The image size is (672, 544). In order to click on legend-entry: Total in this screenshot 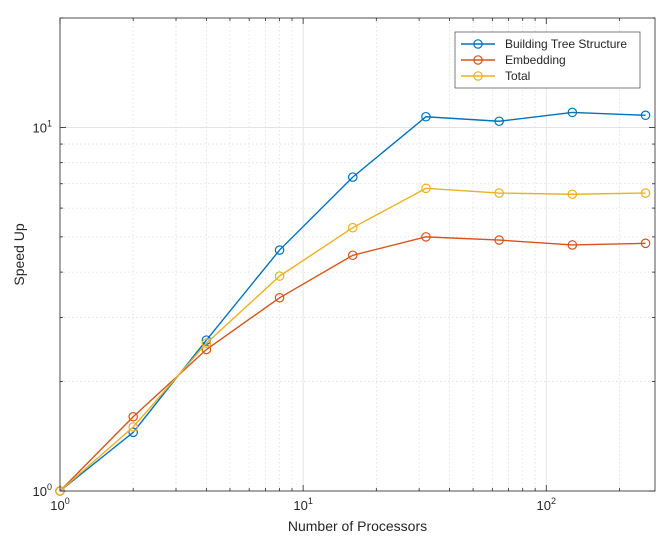, I will do `click(495, 76)`.